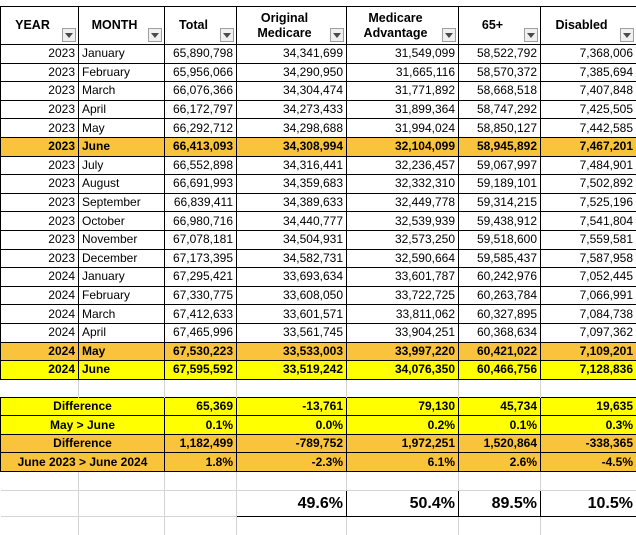  Describe the element at coordinates (292, 72) in the screenshot. I see `cell-original-medicare: 34,290,950` at that location.